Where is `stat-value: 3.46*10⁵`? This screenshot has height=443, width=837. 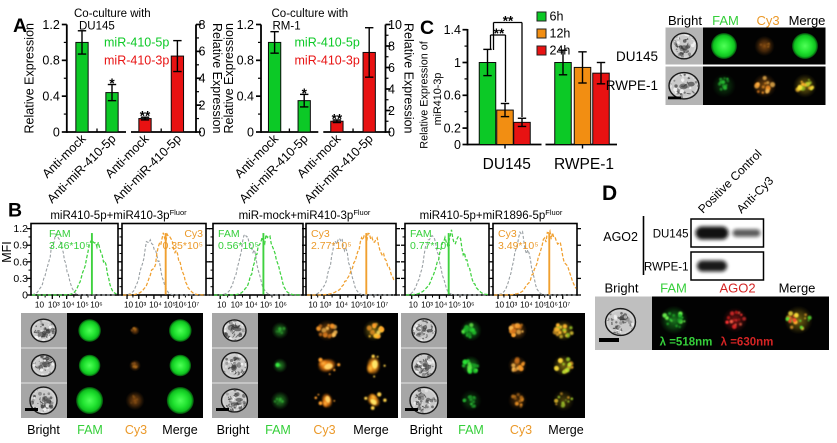 stat-value: 3.46*10⁵ is located at coordinates (69, 246).